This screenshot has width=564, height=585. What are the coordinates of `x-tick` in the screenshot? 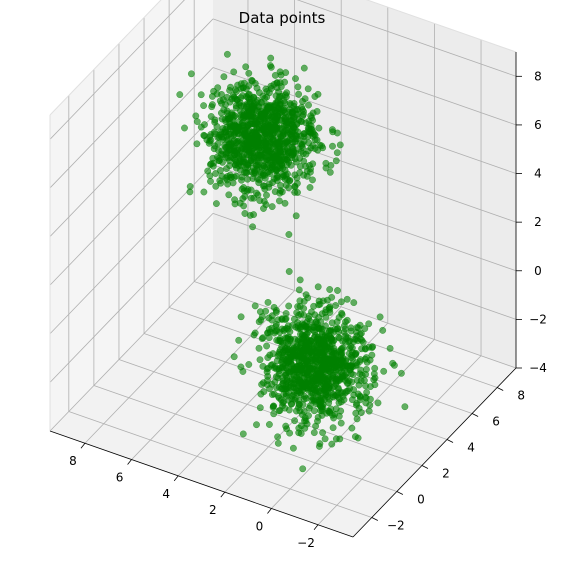 It's located at (316, 527).